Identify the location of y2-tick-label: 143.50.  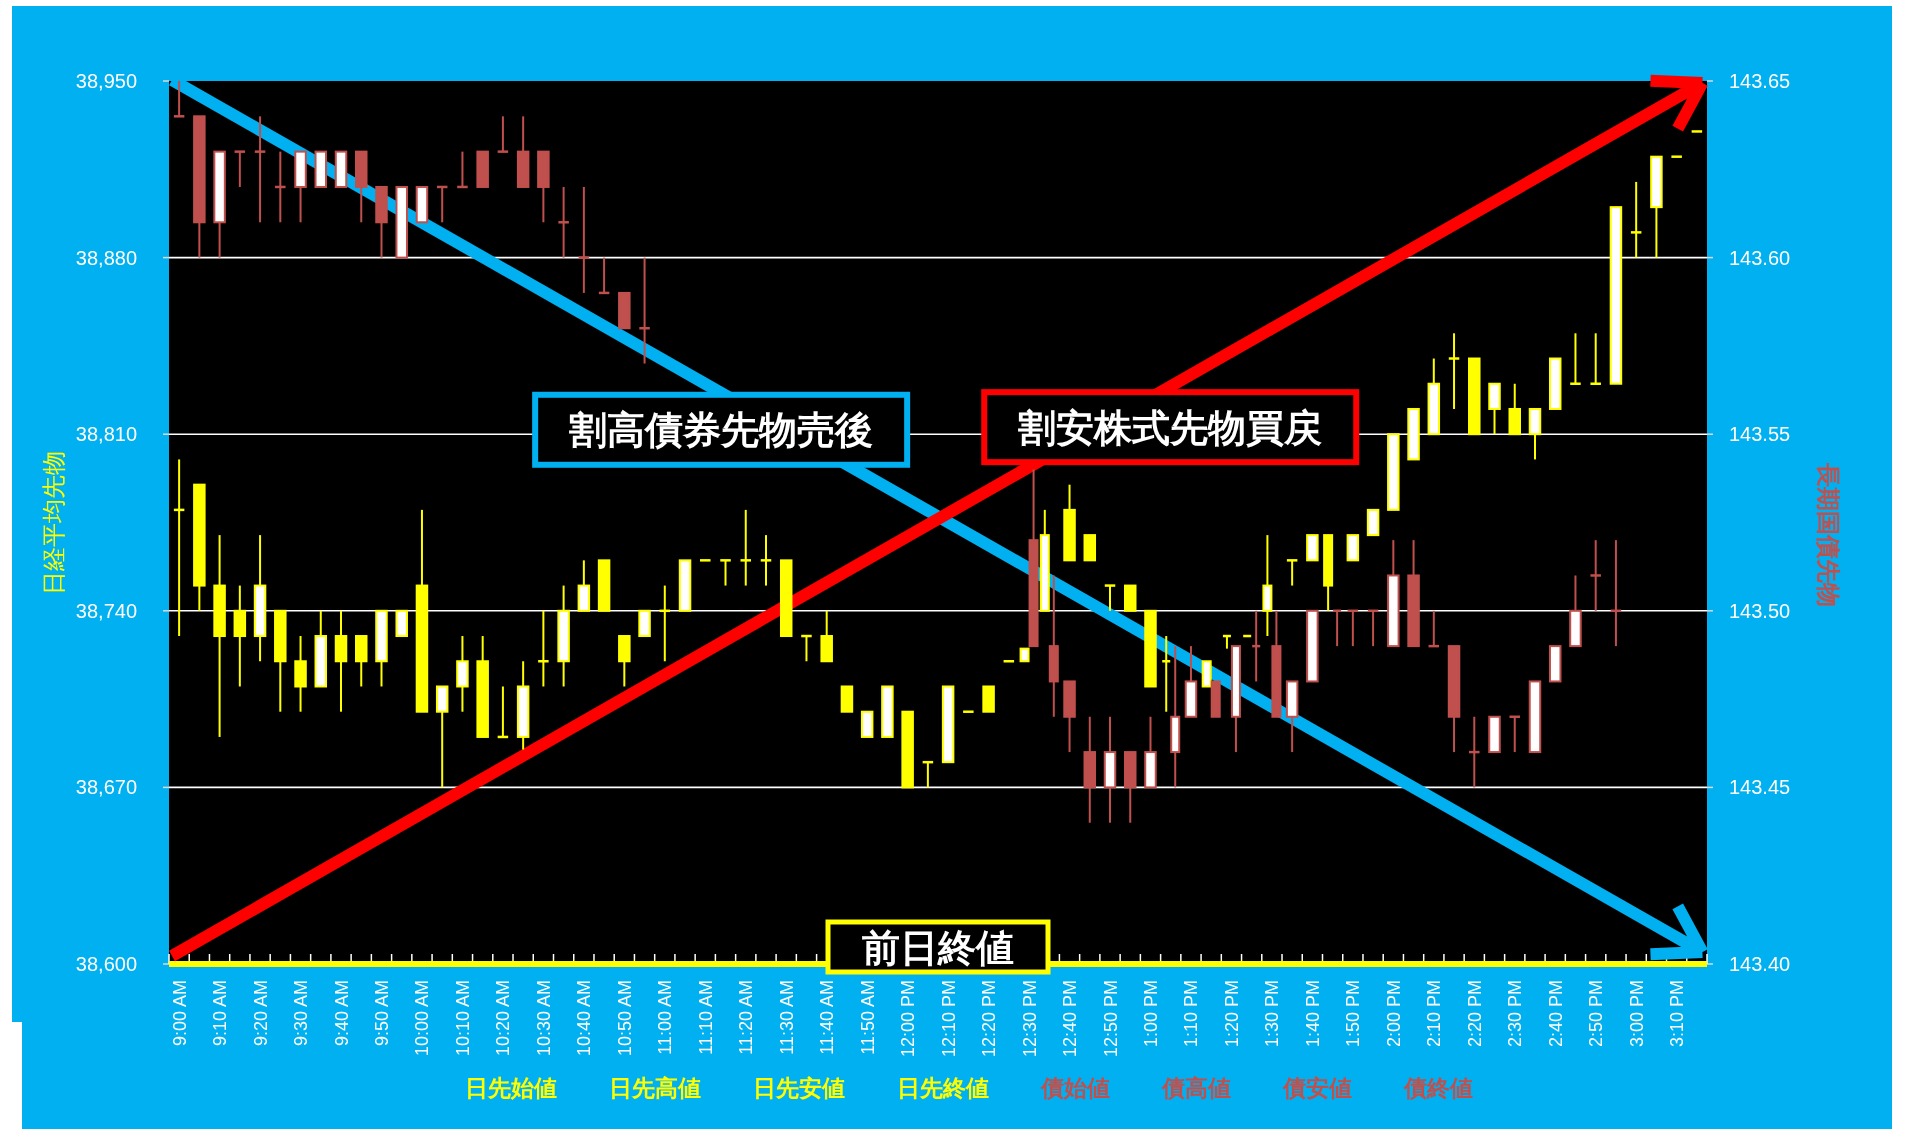
(1760, 610).